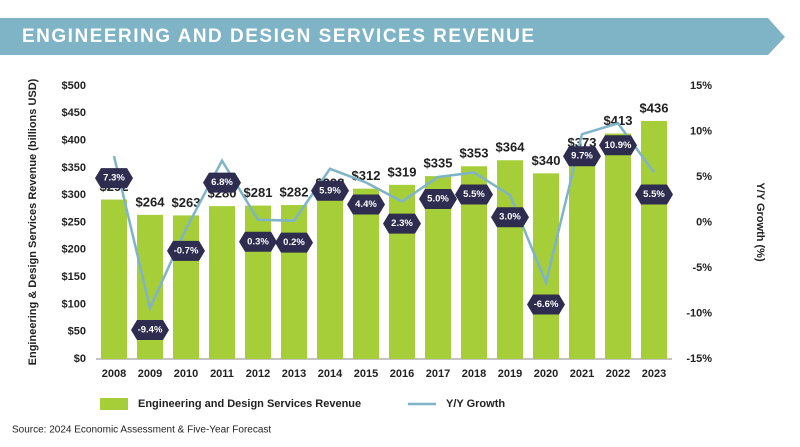 This screenshot has height=447, width=800. What do you see at coordinates (654, 374) in the screenshot?
I see `x-tick-label: 2023` at bounding box center [654, 374].